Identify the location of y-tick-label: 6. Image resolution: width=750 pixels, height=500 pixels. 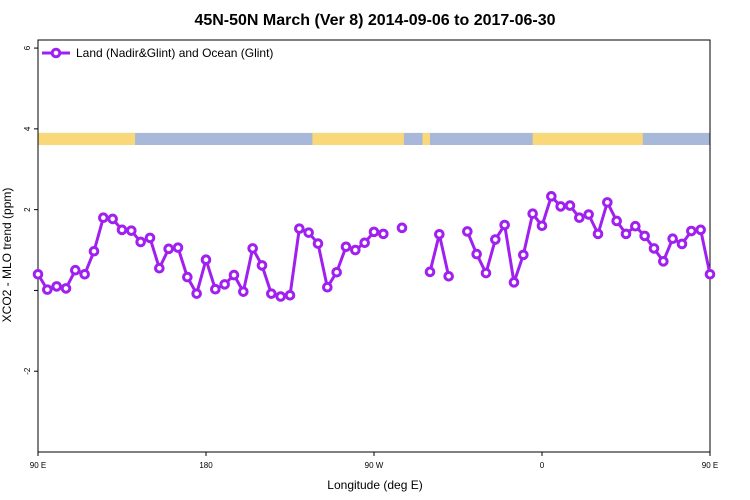
(27, 47).